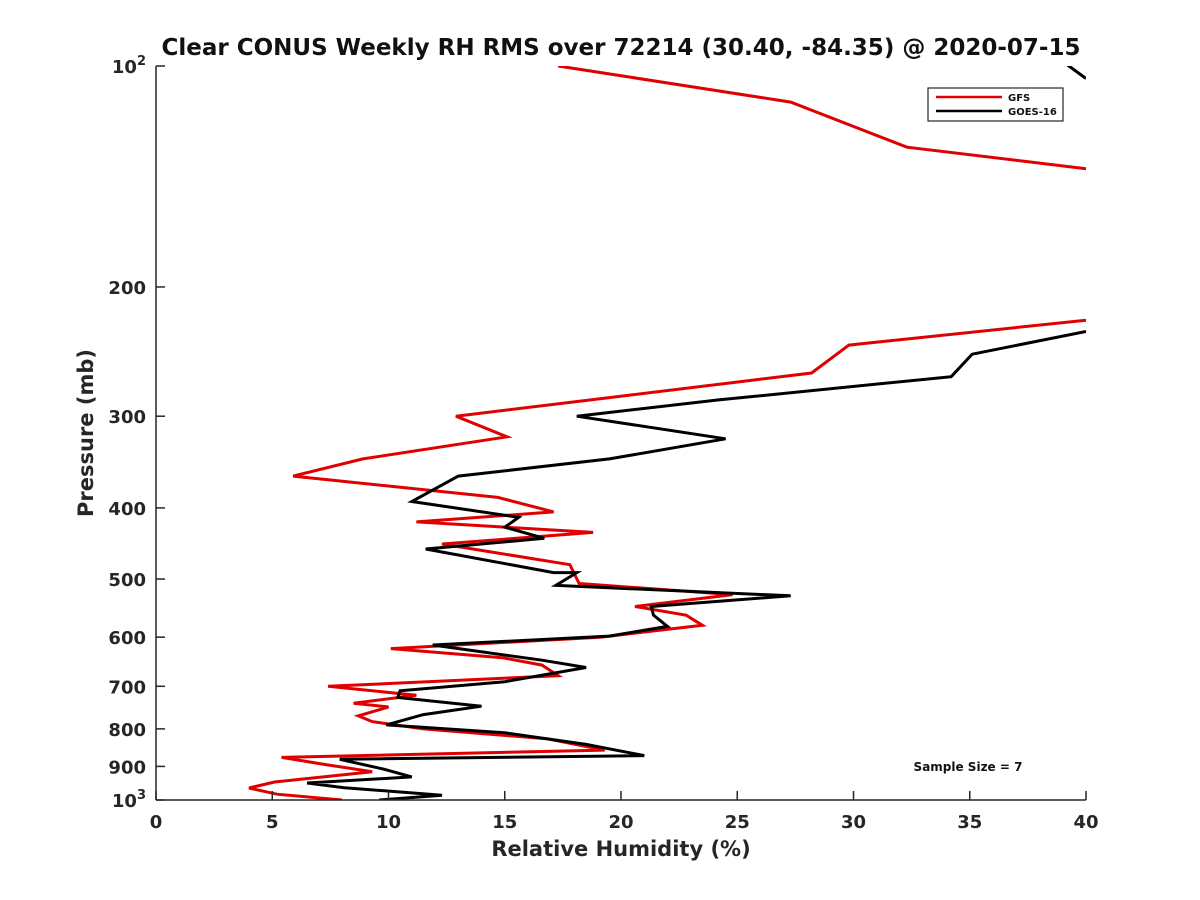 The width and height of the screenshot is (1200, 900). I want to click on legend: GFS GOES-16, so click(995, 104).